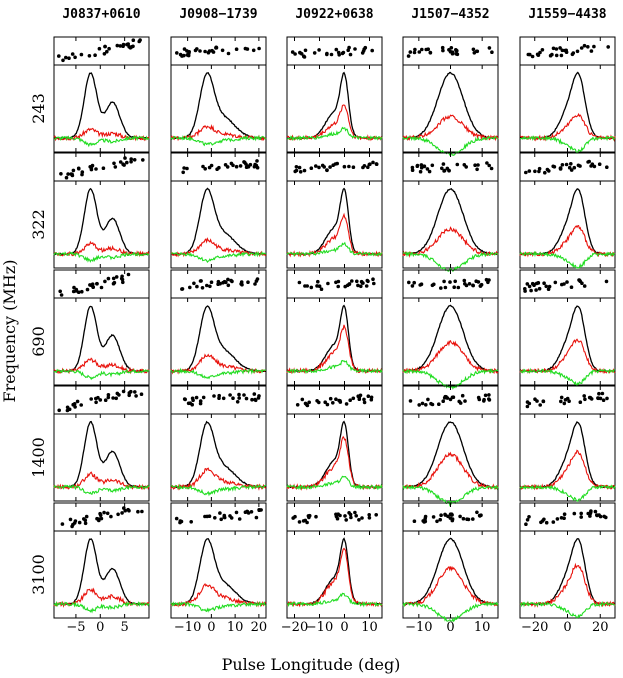 This screenshot has height=678, width=623. I want to click on x-tick-label: −20, so click(294, 627).